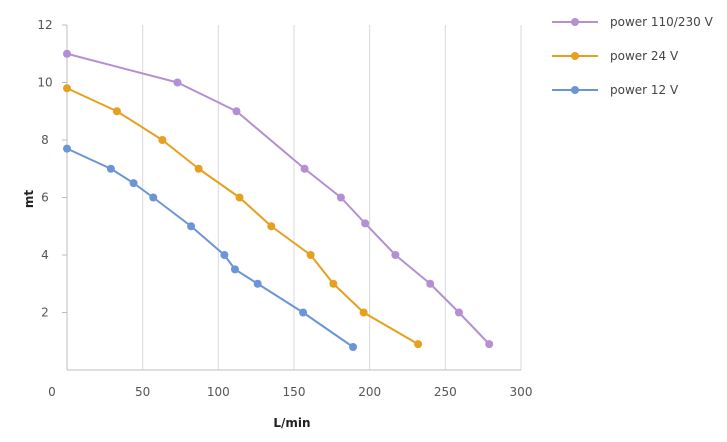 This screenshot has width=727, height=442. I want to click on legend-label: power 12 V, so click(644, 90).